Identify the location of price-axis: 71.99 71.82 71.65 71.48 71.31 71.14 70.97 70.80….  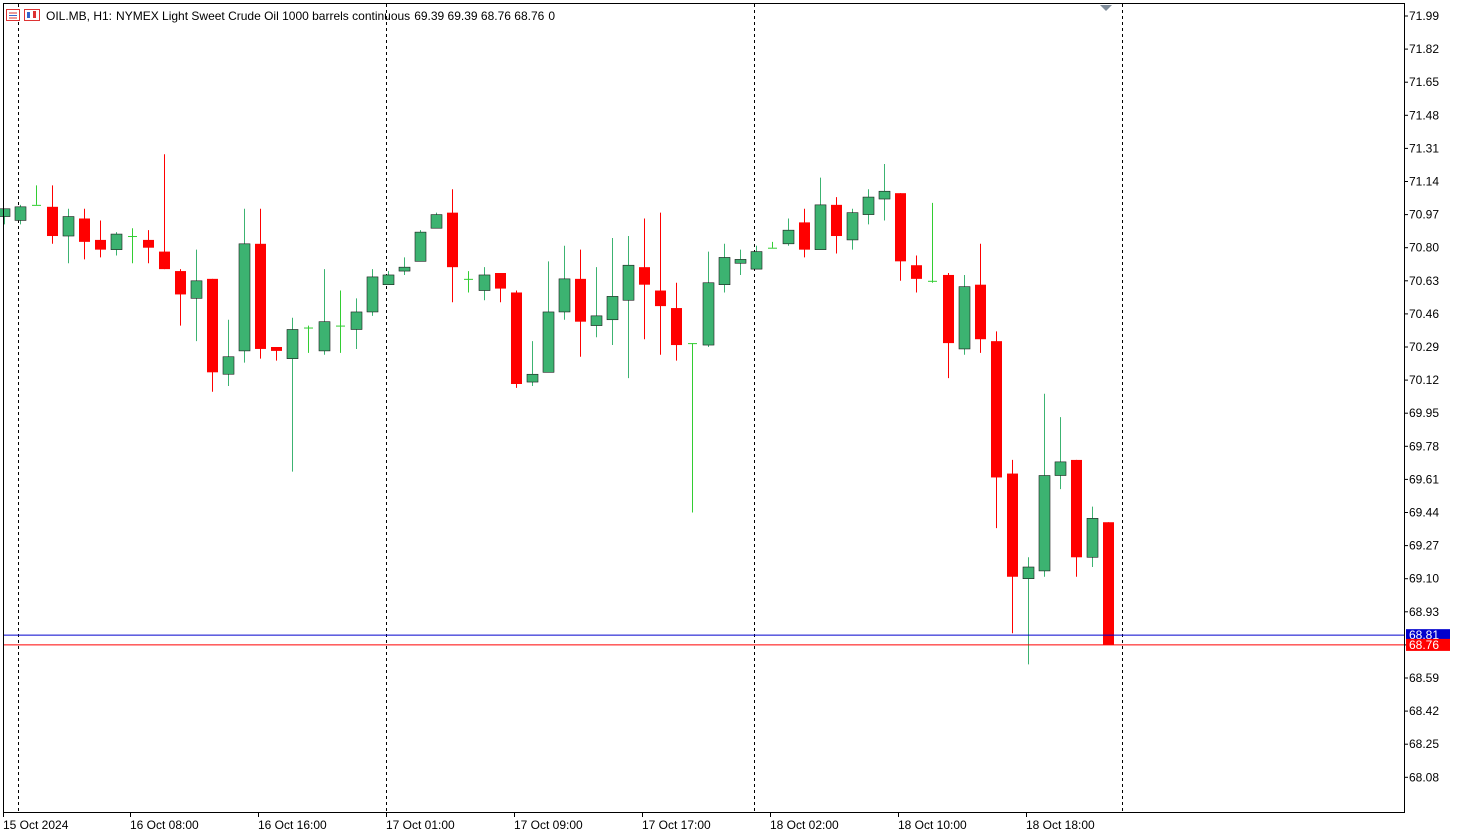
(1427, 396).